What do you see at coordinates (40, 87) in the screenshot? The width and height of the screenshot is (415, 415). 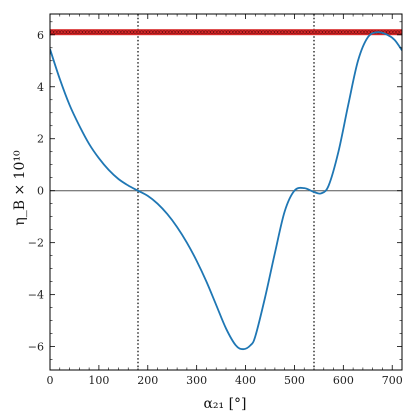 I see `y-tick-label: 4` at bounding box center [40, 87].